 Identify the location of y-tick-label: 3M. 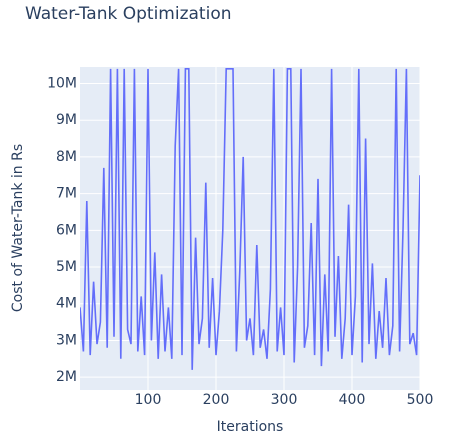
(66, 340).